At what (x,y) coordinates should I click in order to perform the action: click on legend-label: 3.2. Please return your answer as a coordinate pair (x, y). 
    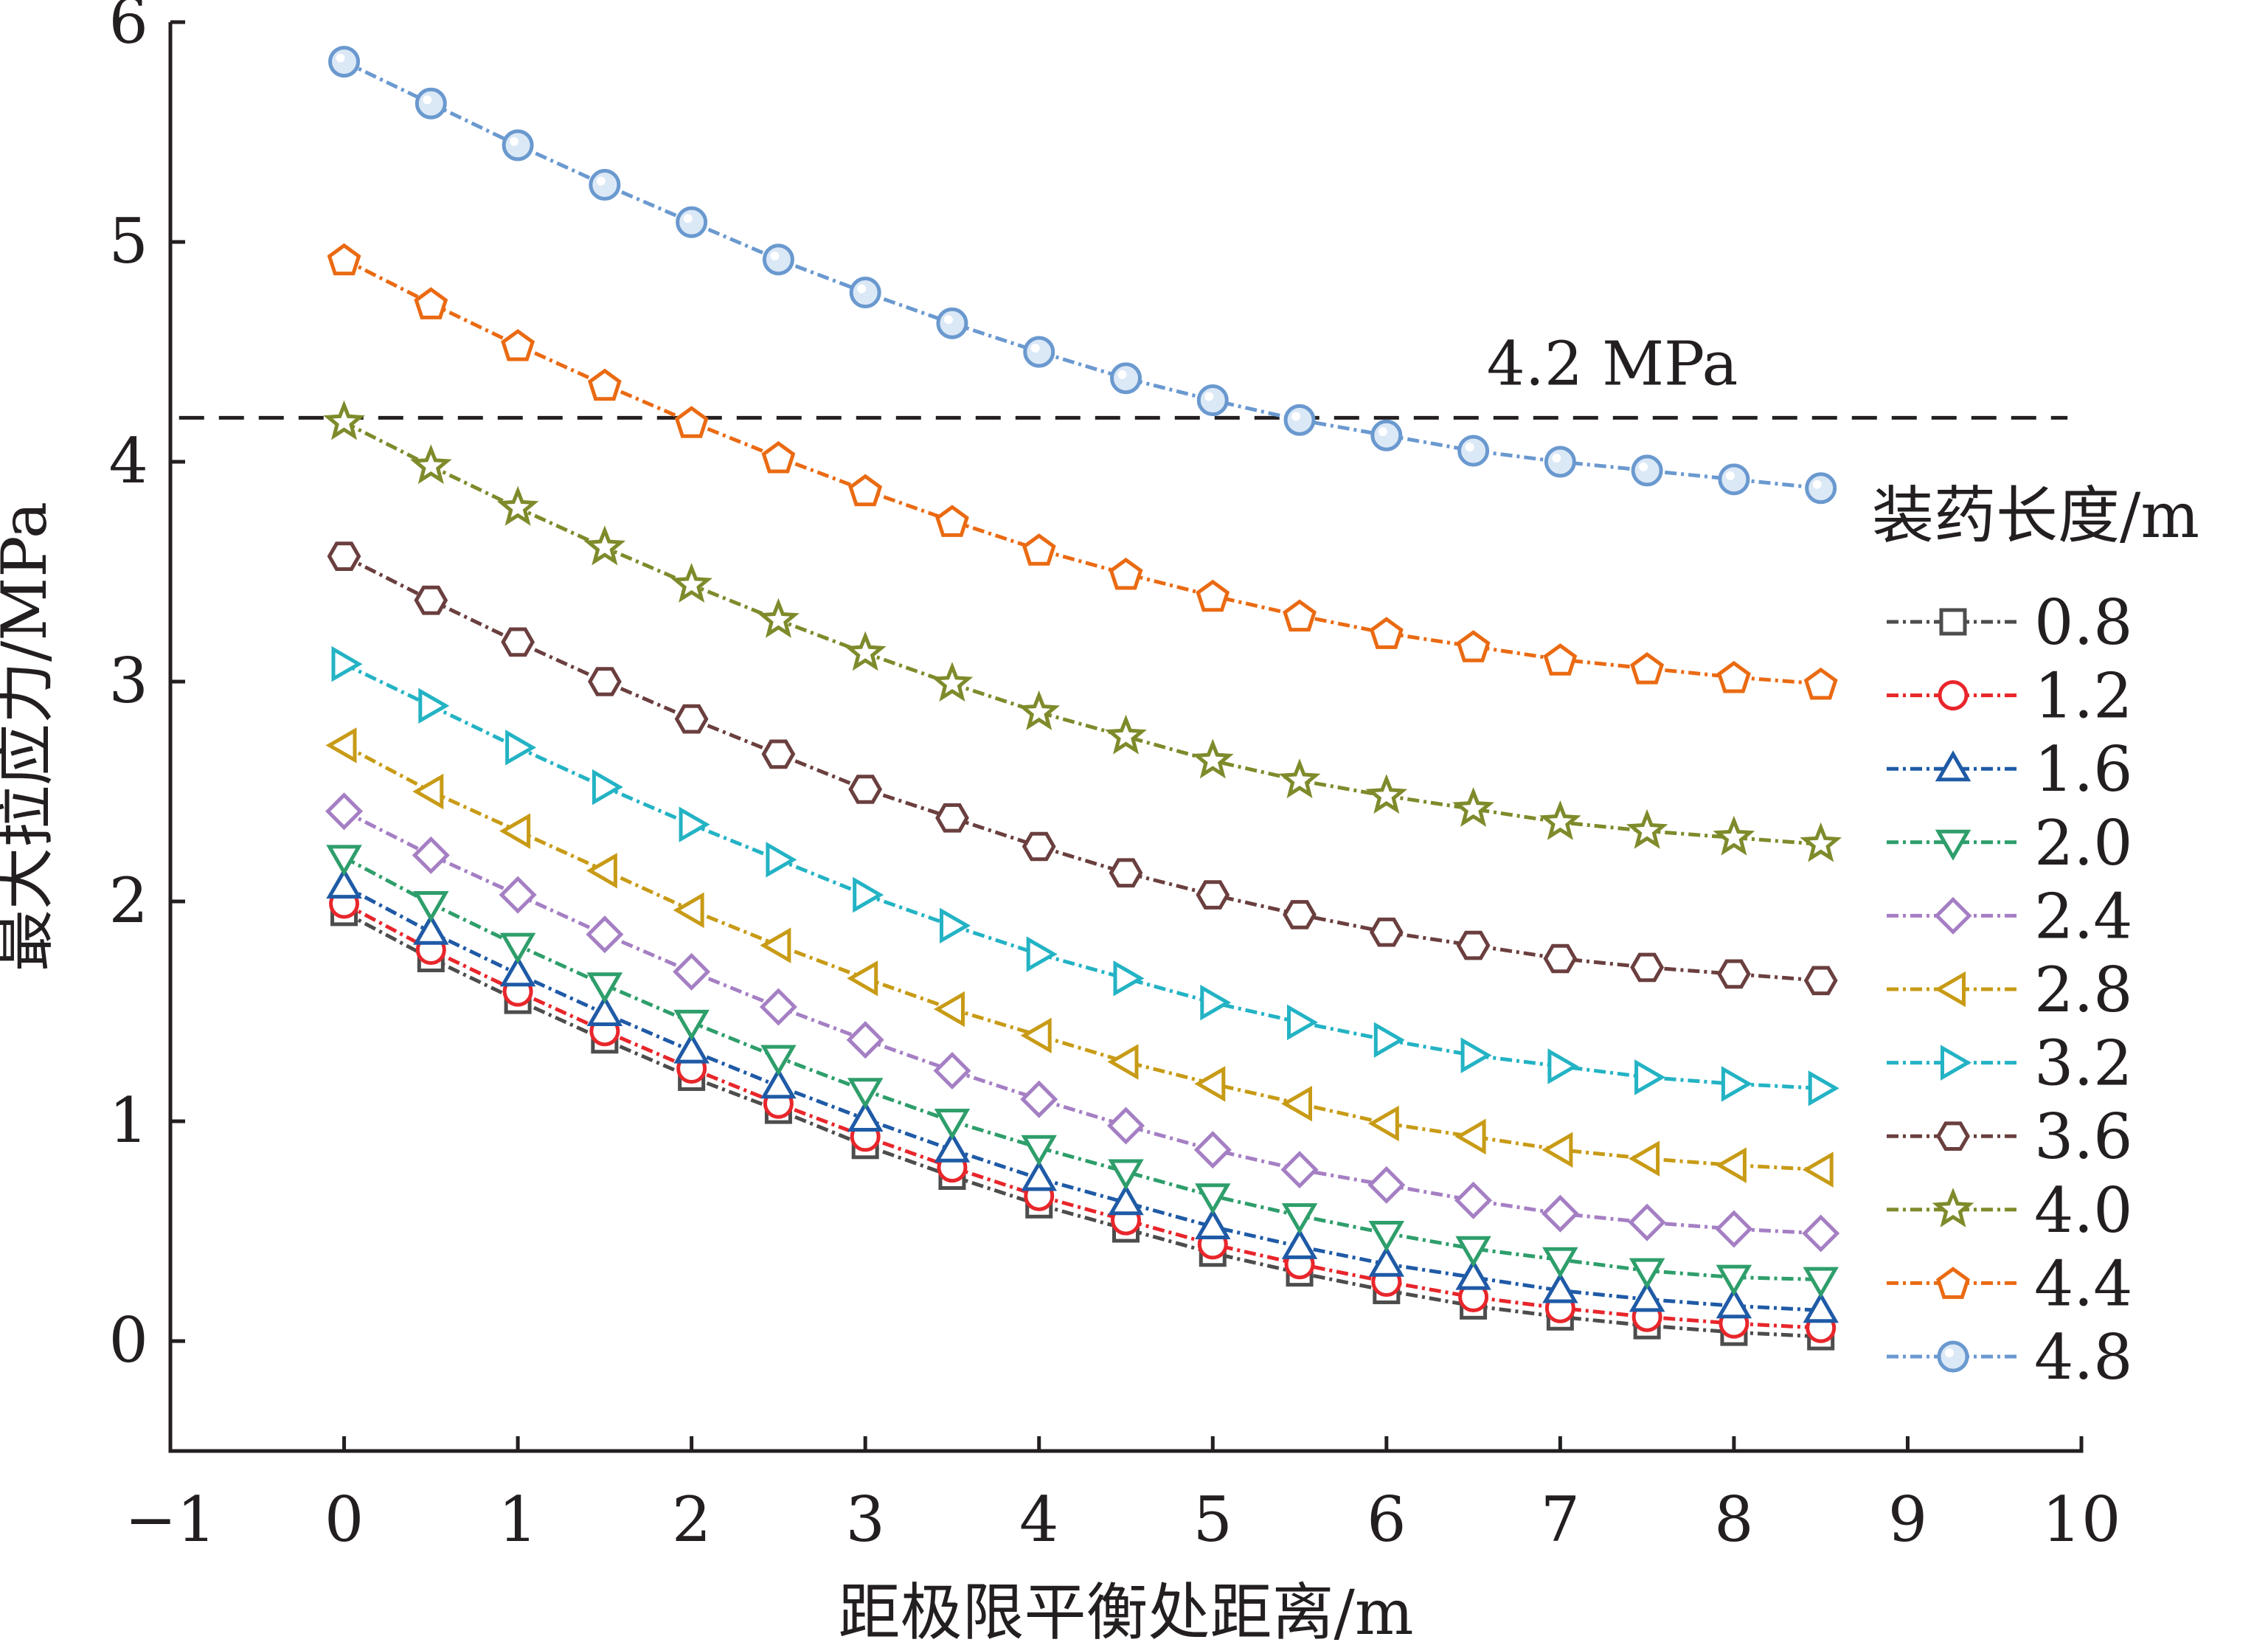
    Looking at the image, I should click on (2083, 1064).